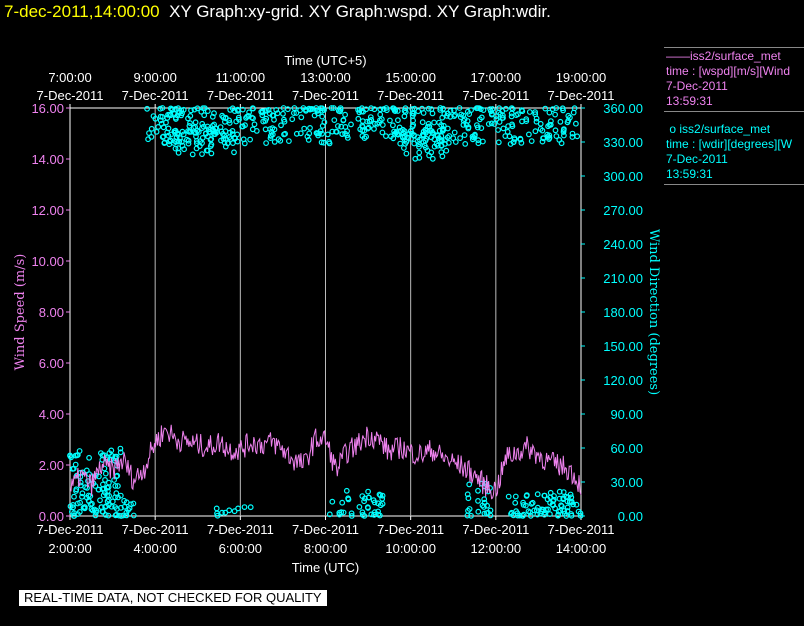  I want to click on right-tick-label: 150.00, so click(623, 346).